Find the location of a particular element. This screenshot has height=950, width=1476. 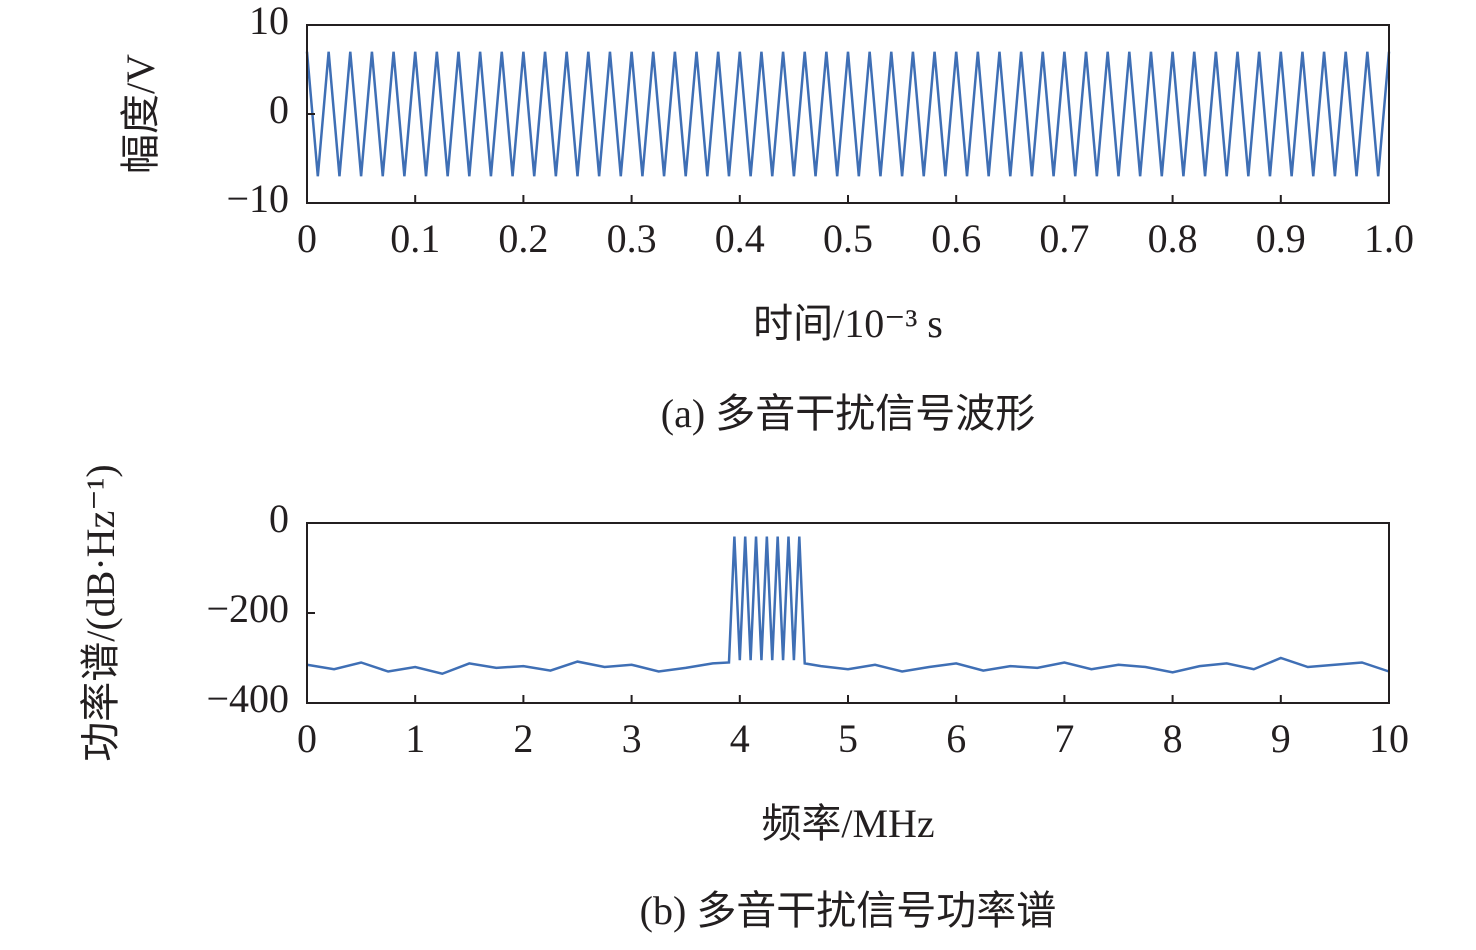

x-tick-label: 0.5 is located at coordinates (848, 238).